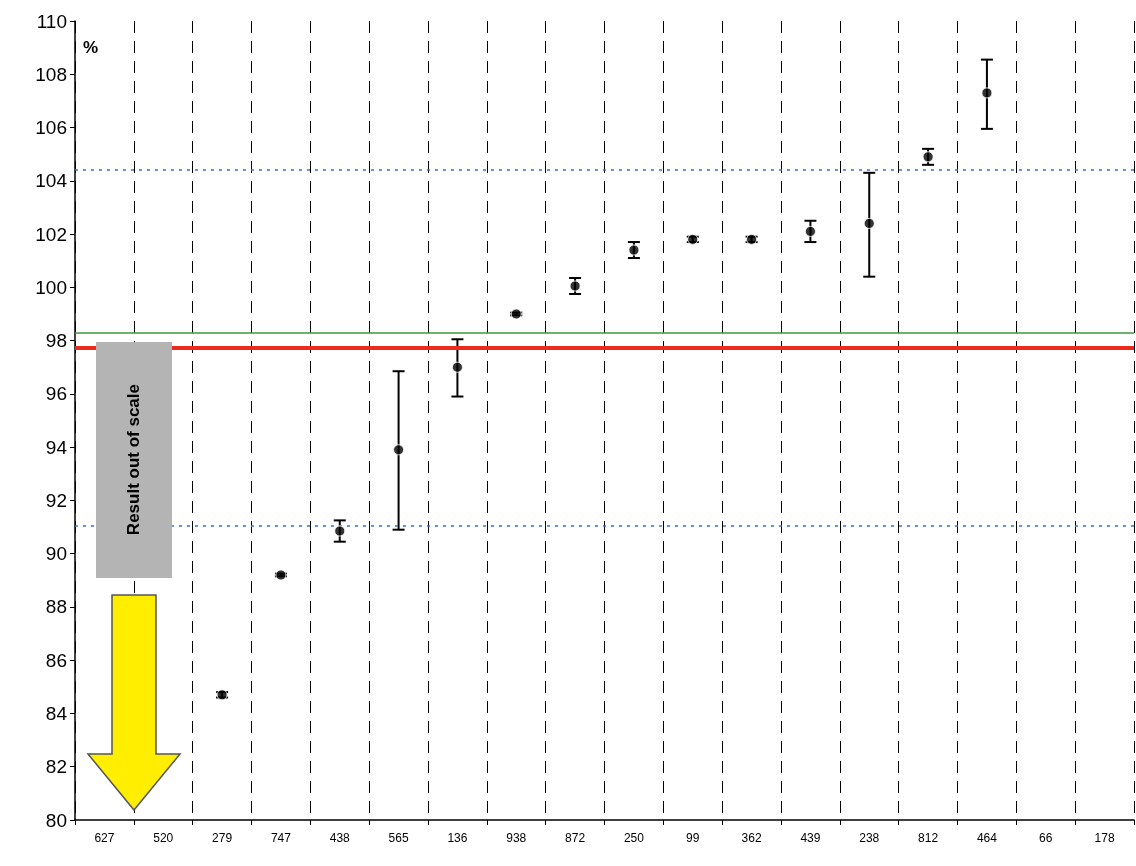 Image resolution: width=1136 pixels, height=866 pixels. I want to click on x-tick-label: 747, so click(281, 838).